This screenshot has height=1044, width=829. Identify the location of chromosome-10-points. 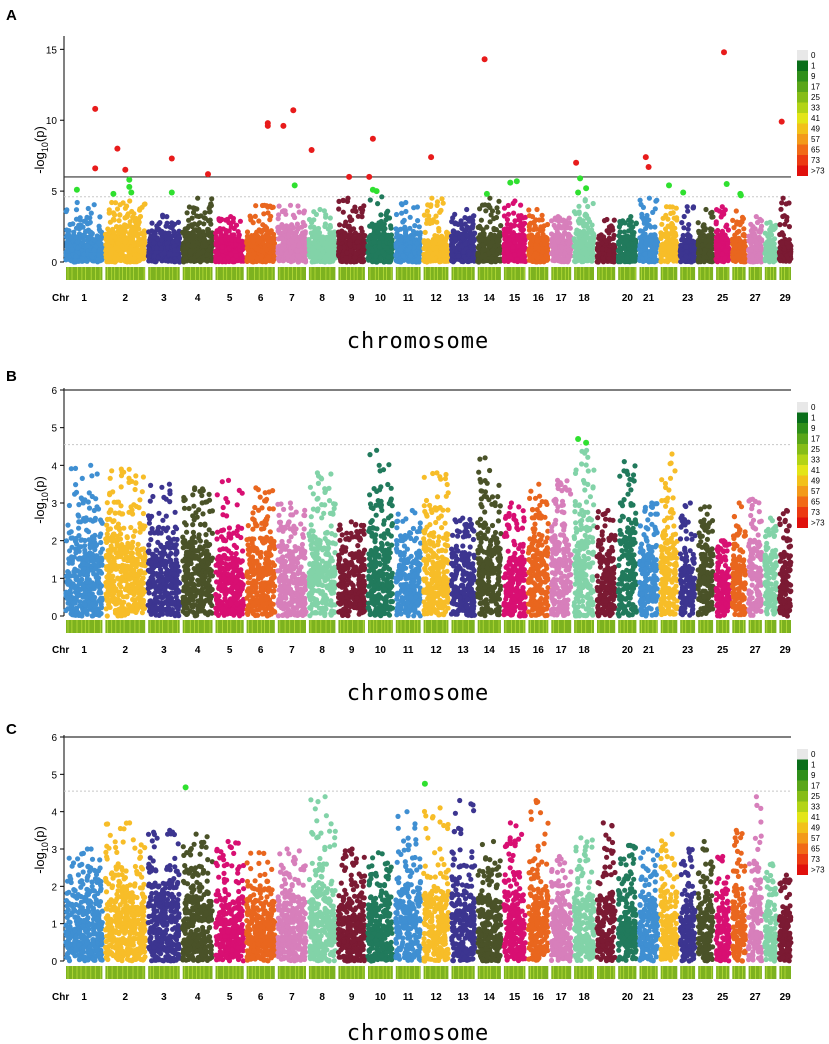
(380, 229).